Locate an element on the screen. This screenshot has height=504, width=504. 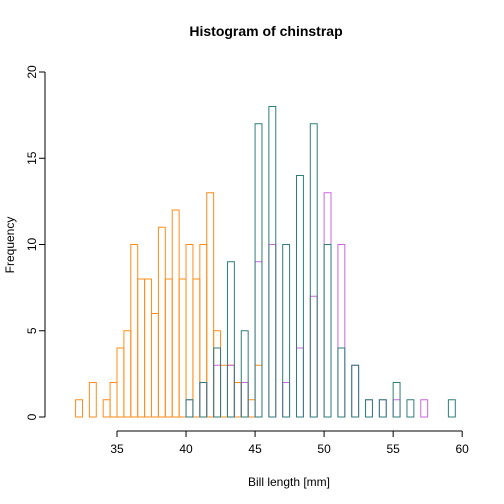
x-tick-label: 40 is located at coordinates (186, 449).